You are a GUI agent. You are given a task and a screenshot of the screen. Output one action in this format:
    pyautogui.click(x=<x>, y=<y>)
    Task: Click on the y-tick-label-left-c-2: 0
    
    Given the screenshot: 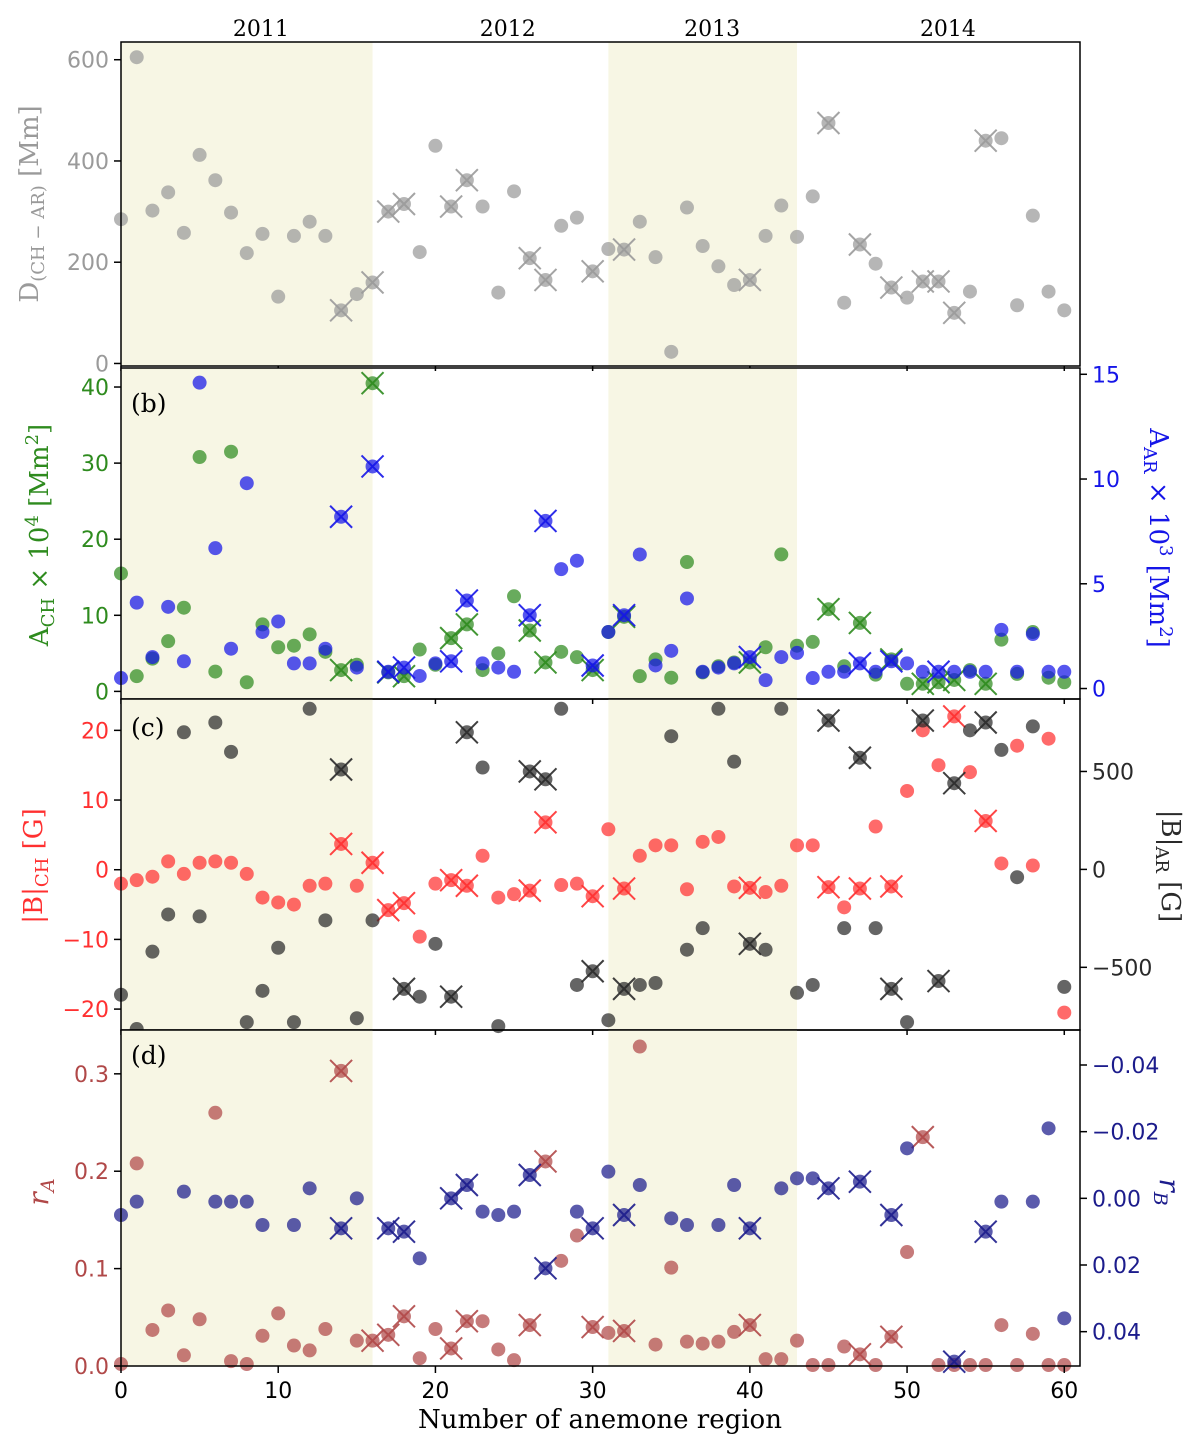 What is the action you would take?
    pyautogui.click(x=102, y=871)
    